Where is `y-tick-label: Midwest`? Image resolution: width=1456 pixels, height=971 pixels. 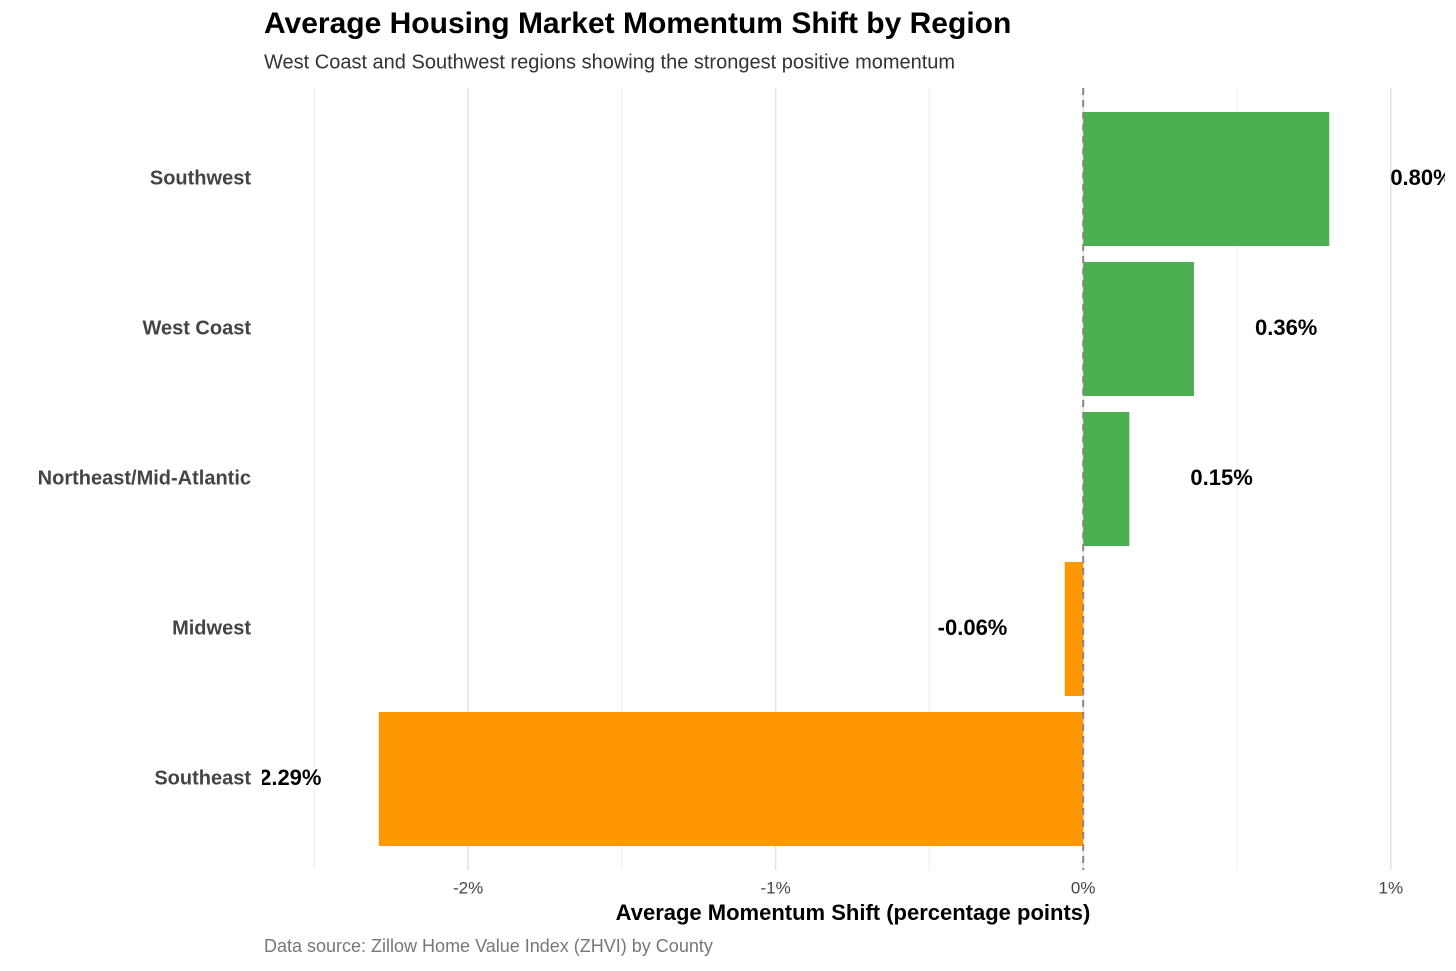 y-tick-label: Midwest is located at coordinates (211, 628).